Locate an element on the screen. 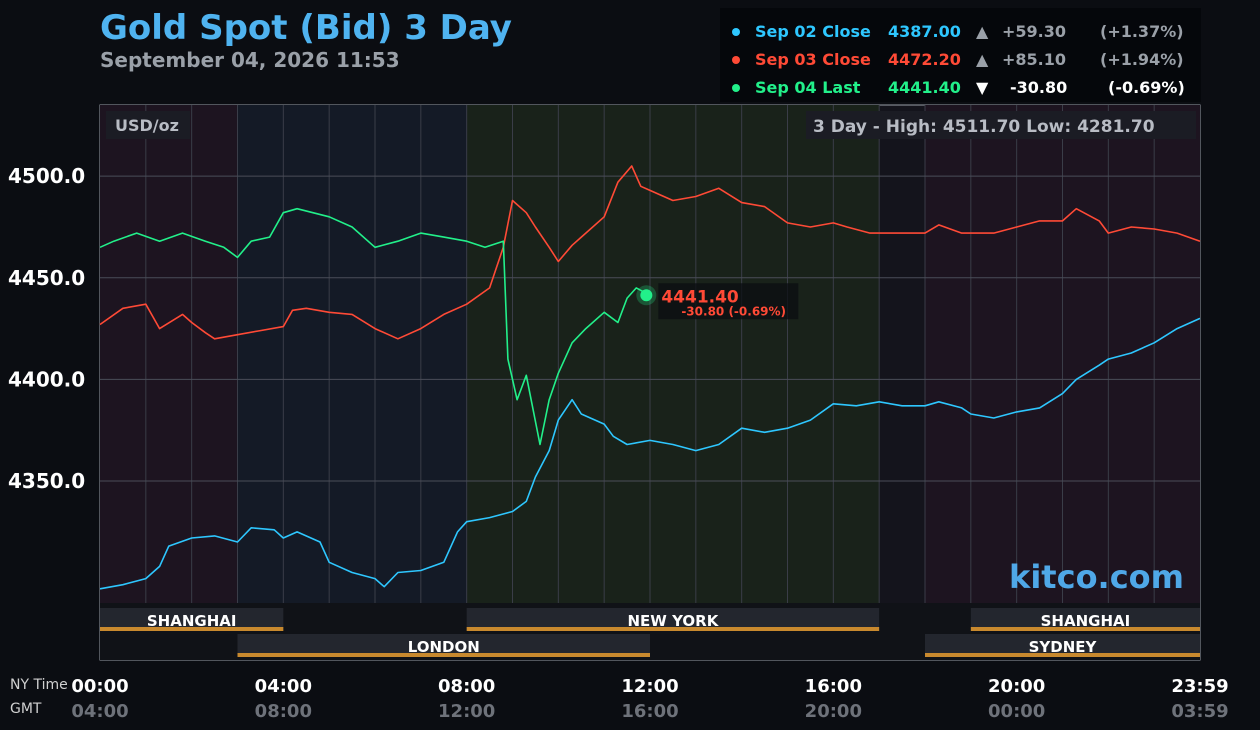 Image resolution: width=1260 pixels, height=730 pixels. x-tick-label-gmt: 20:00 is located at coordinates (833, 711).